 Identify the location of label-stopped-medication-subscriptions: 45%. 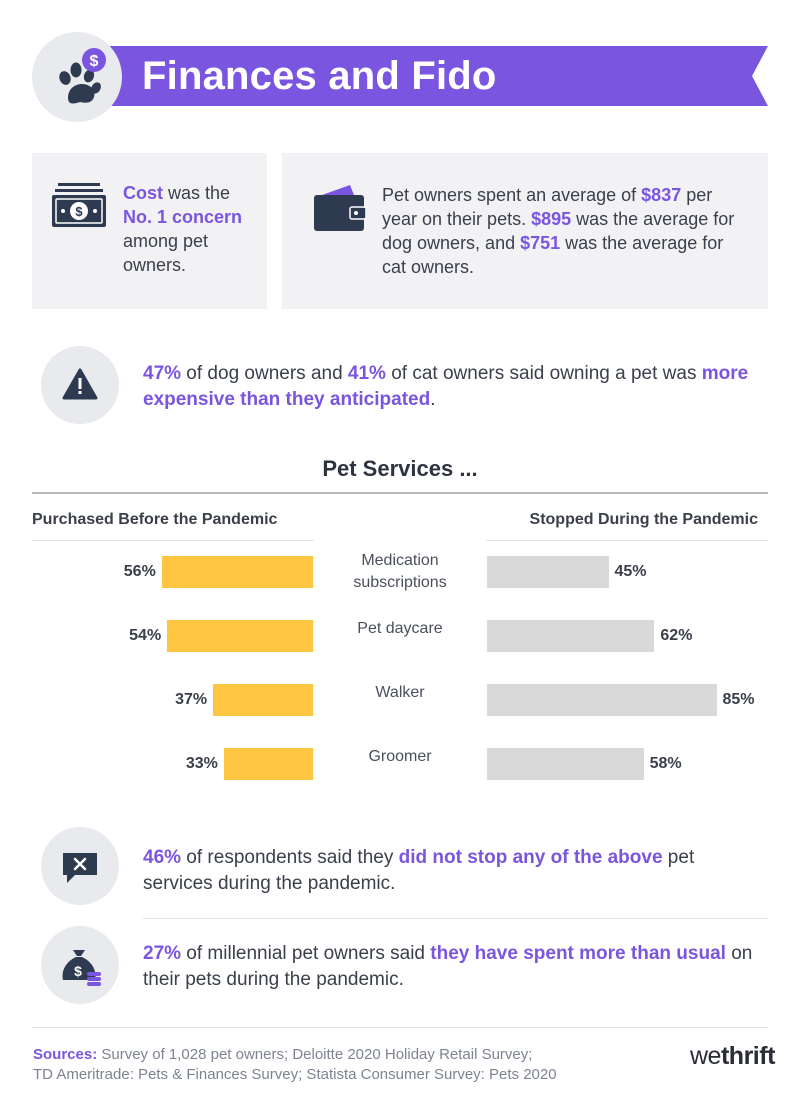
(630, 571).